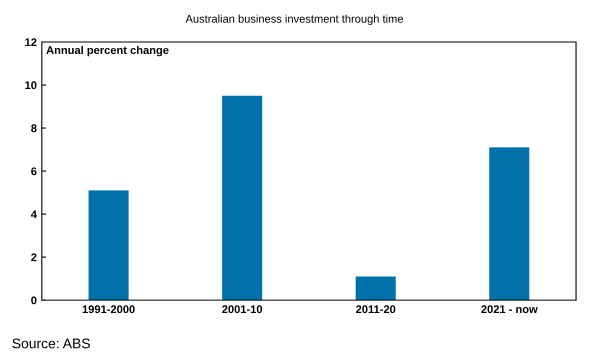 The image size is (589, 359). What do you see at coordinates (31, 42) in the screenshot?
I see `y-tick-label: 12` at bounding box center [31, 42].